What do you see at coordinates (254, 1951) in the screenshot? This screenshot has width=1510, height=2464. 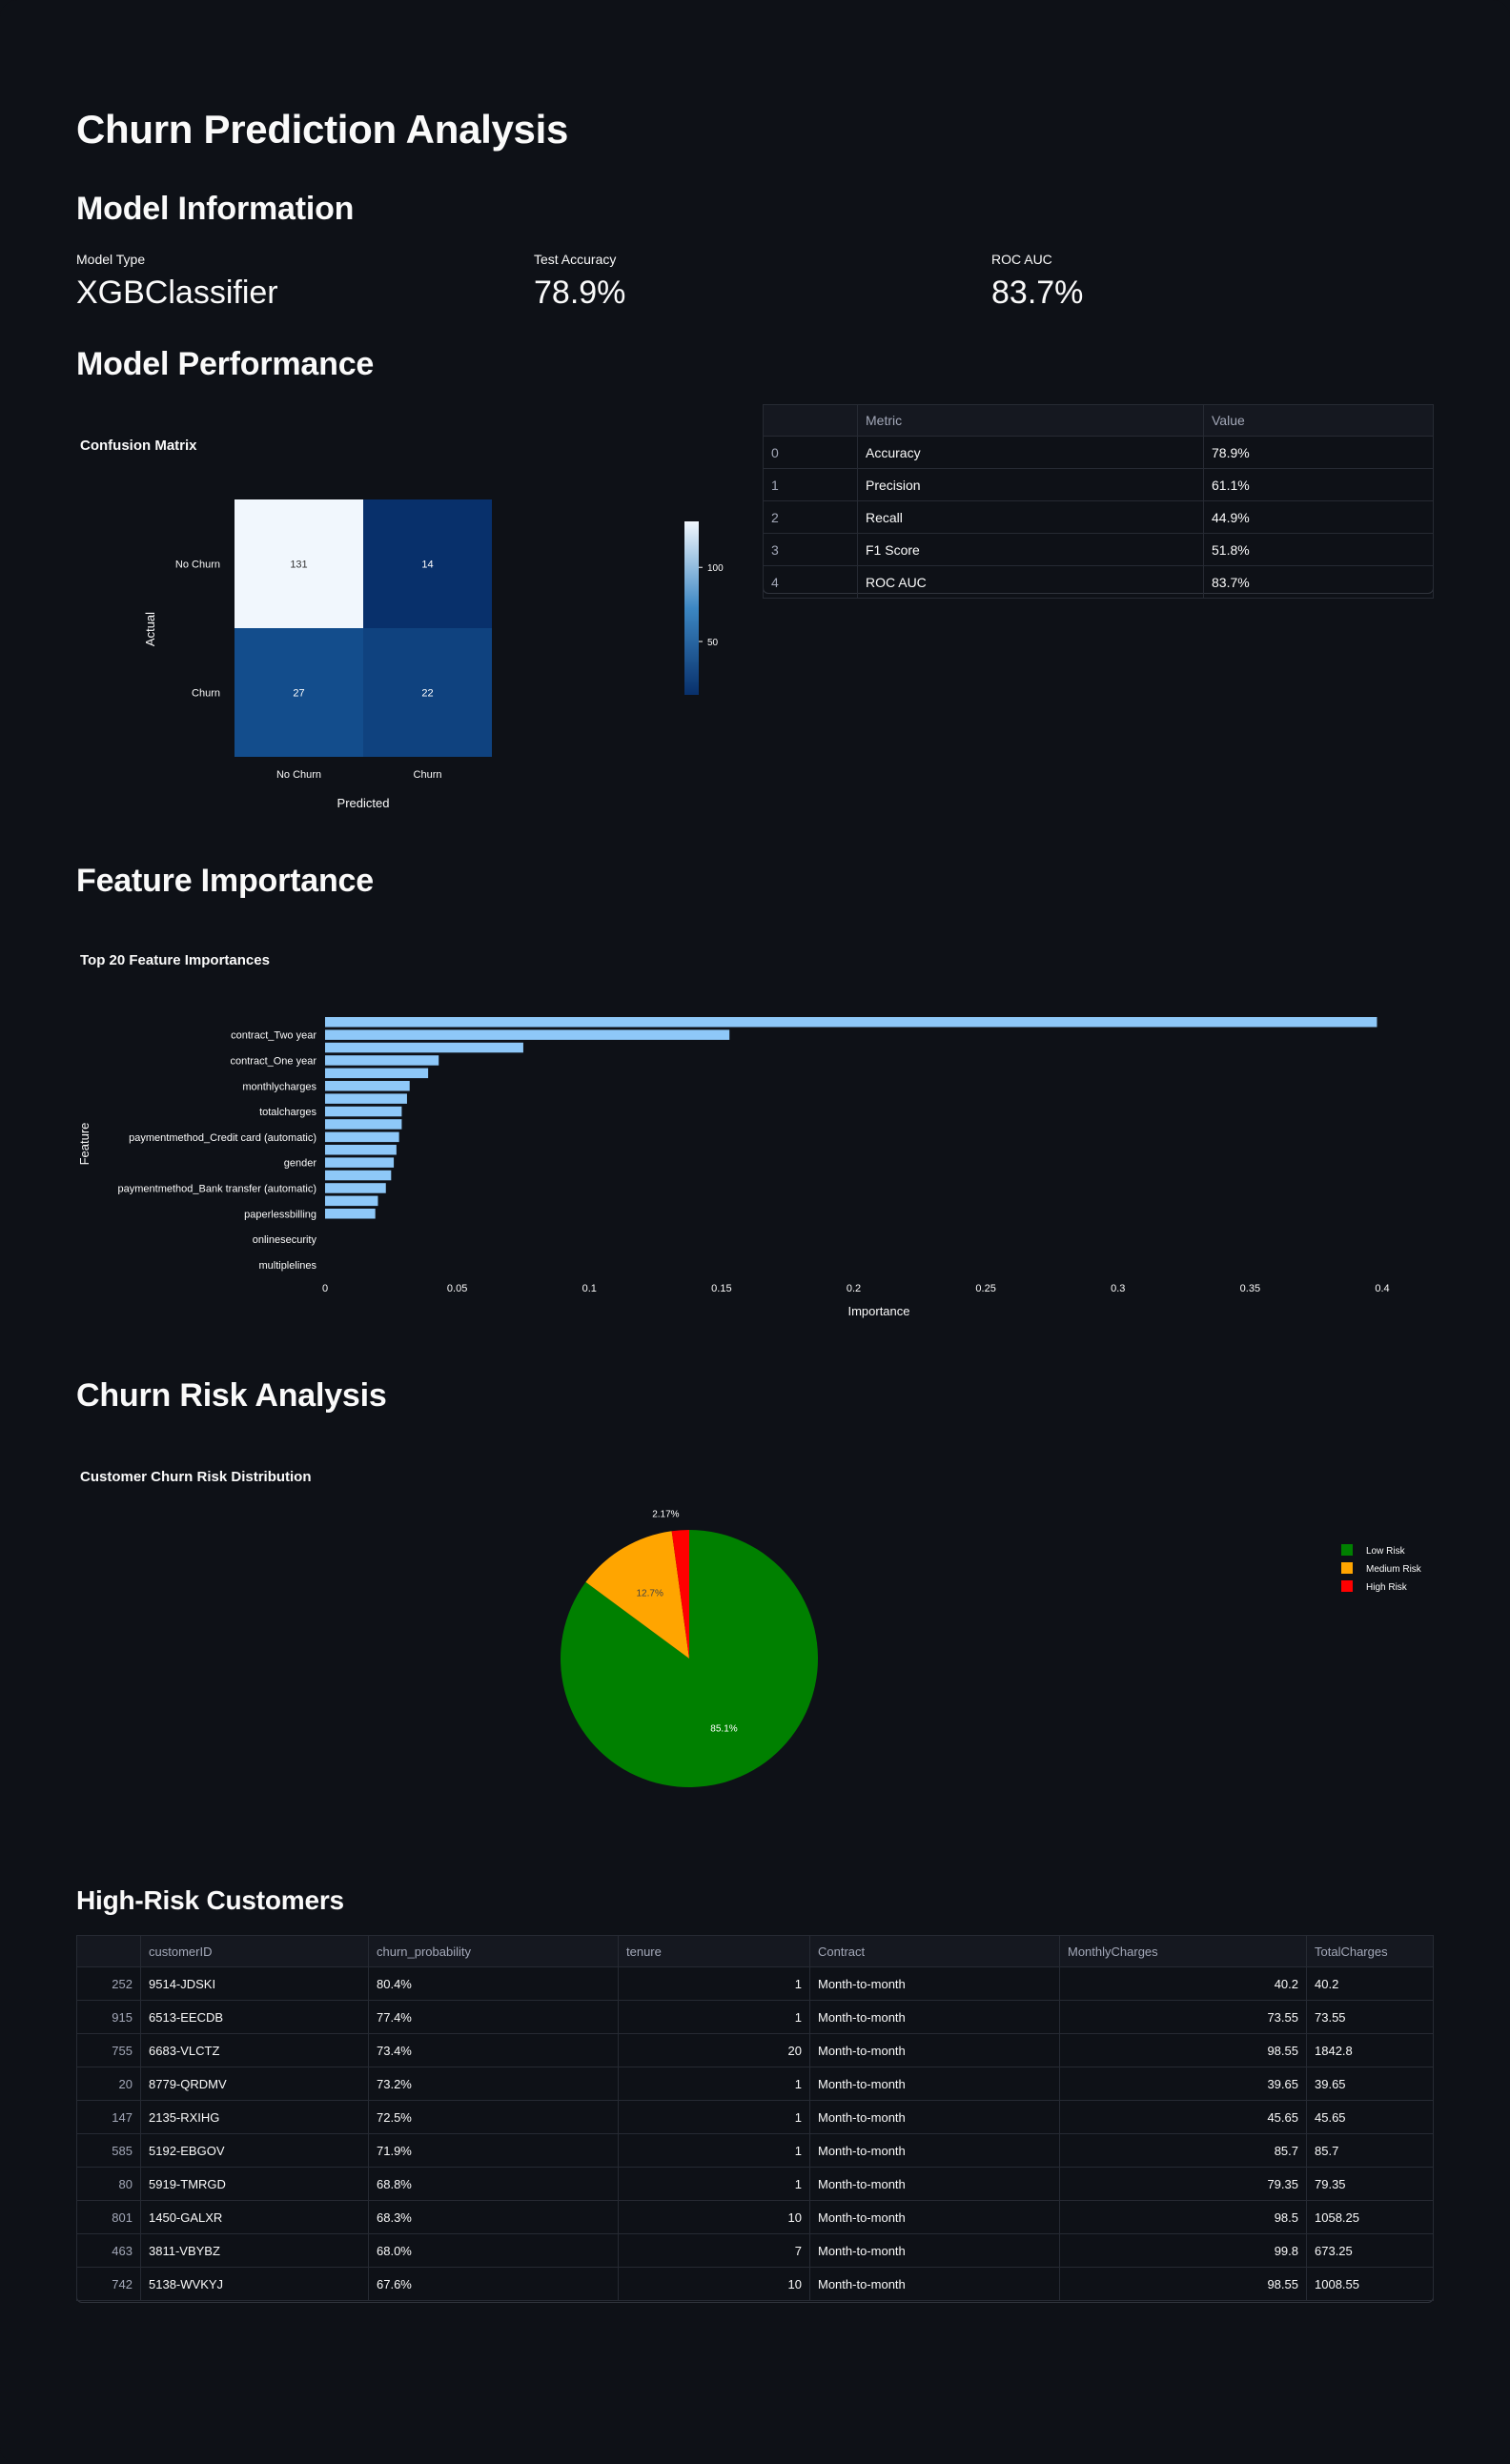 I see `high-risk-header-cell: customerID` at bounding box center [254, 1951].